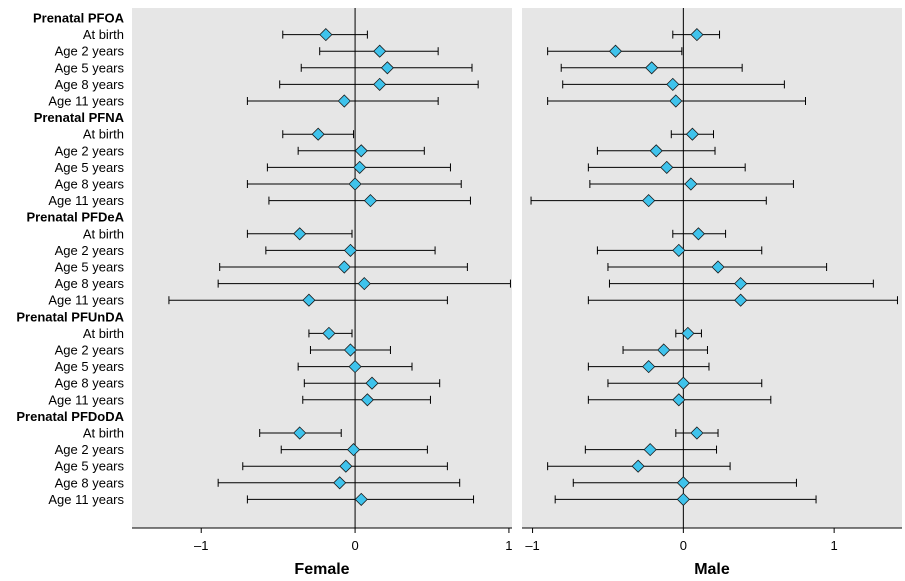  What do you see at coordinates (712, 569) in the screenshot?
I see `panel-title-male: Male` at bounding box center [712, 569].